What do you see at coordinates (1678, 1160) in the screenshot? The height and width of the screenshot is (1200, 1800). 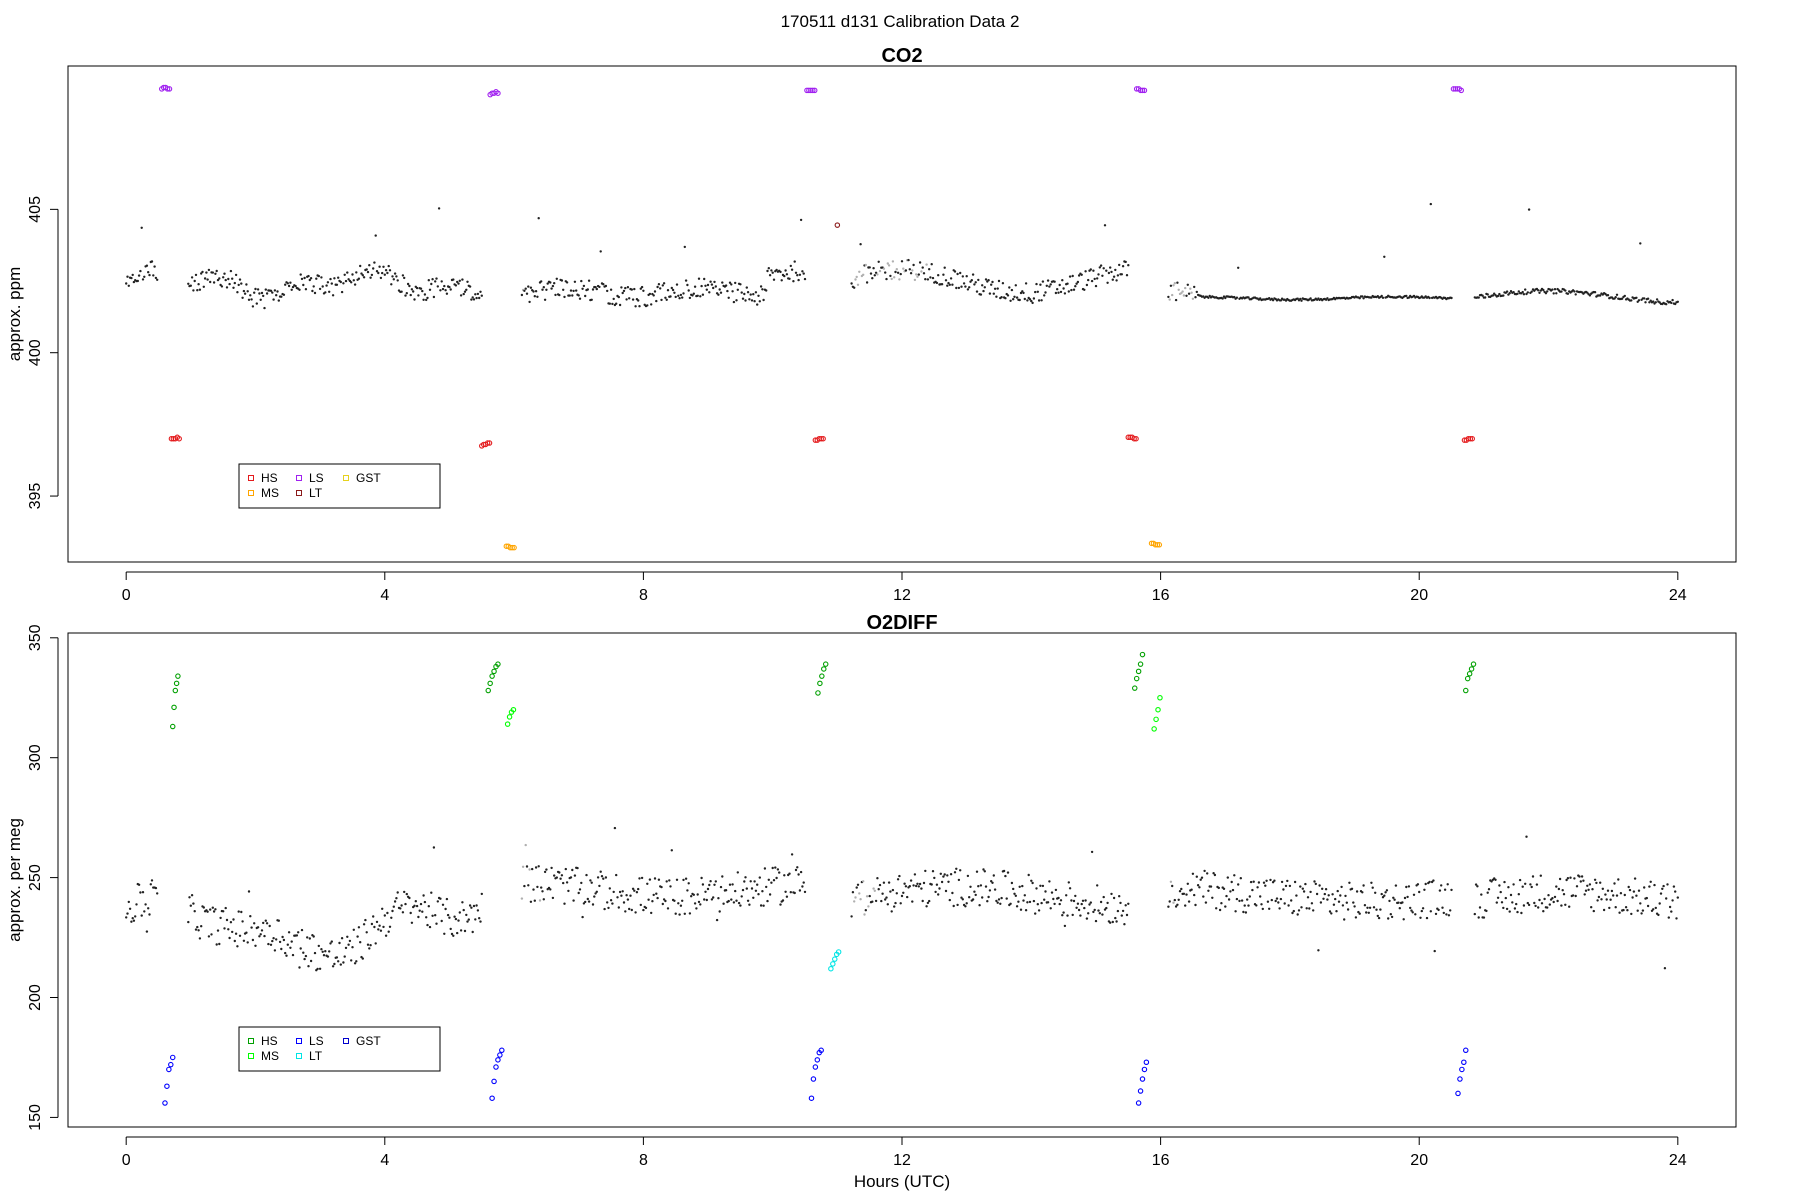 I see `x-tick-label: 24` at bounding box center [1678, 1160].